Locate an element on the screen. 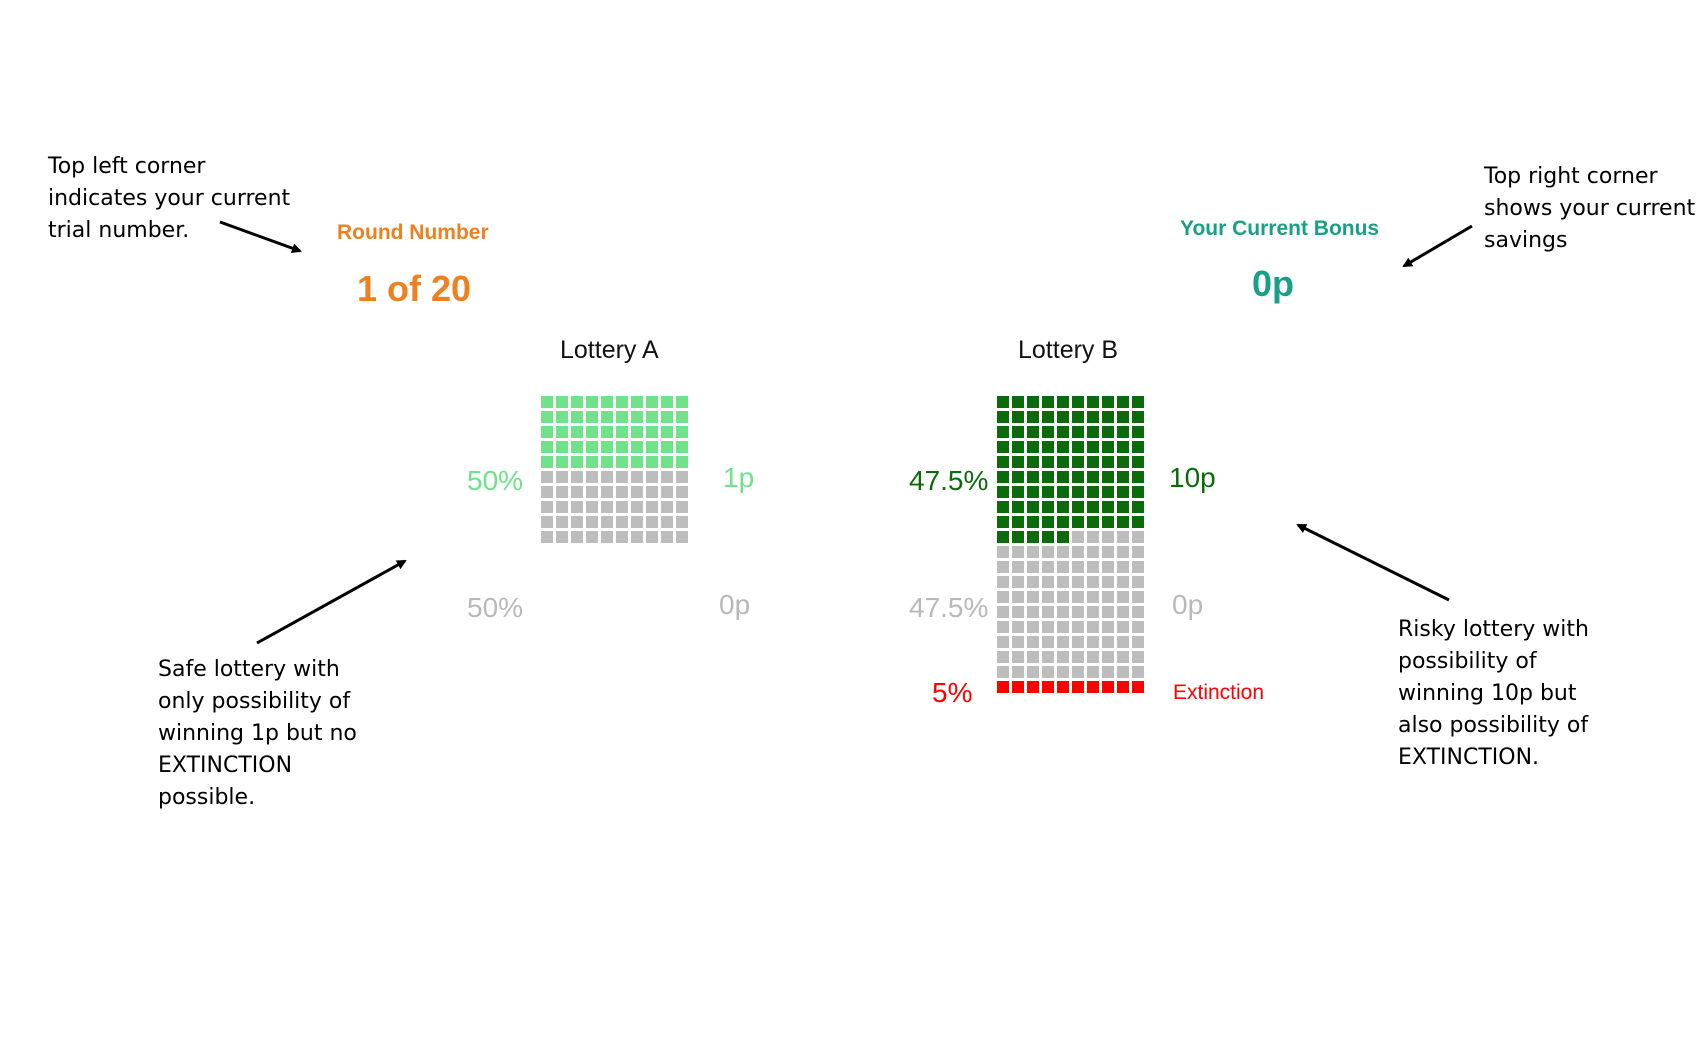 The image size is (1700, 1063). lottery-a-grid is located at coordinates (614, 469).